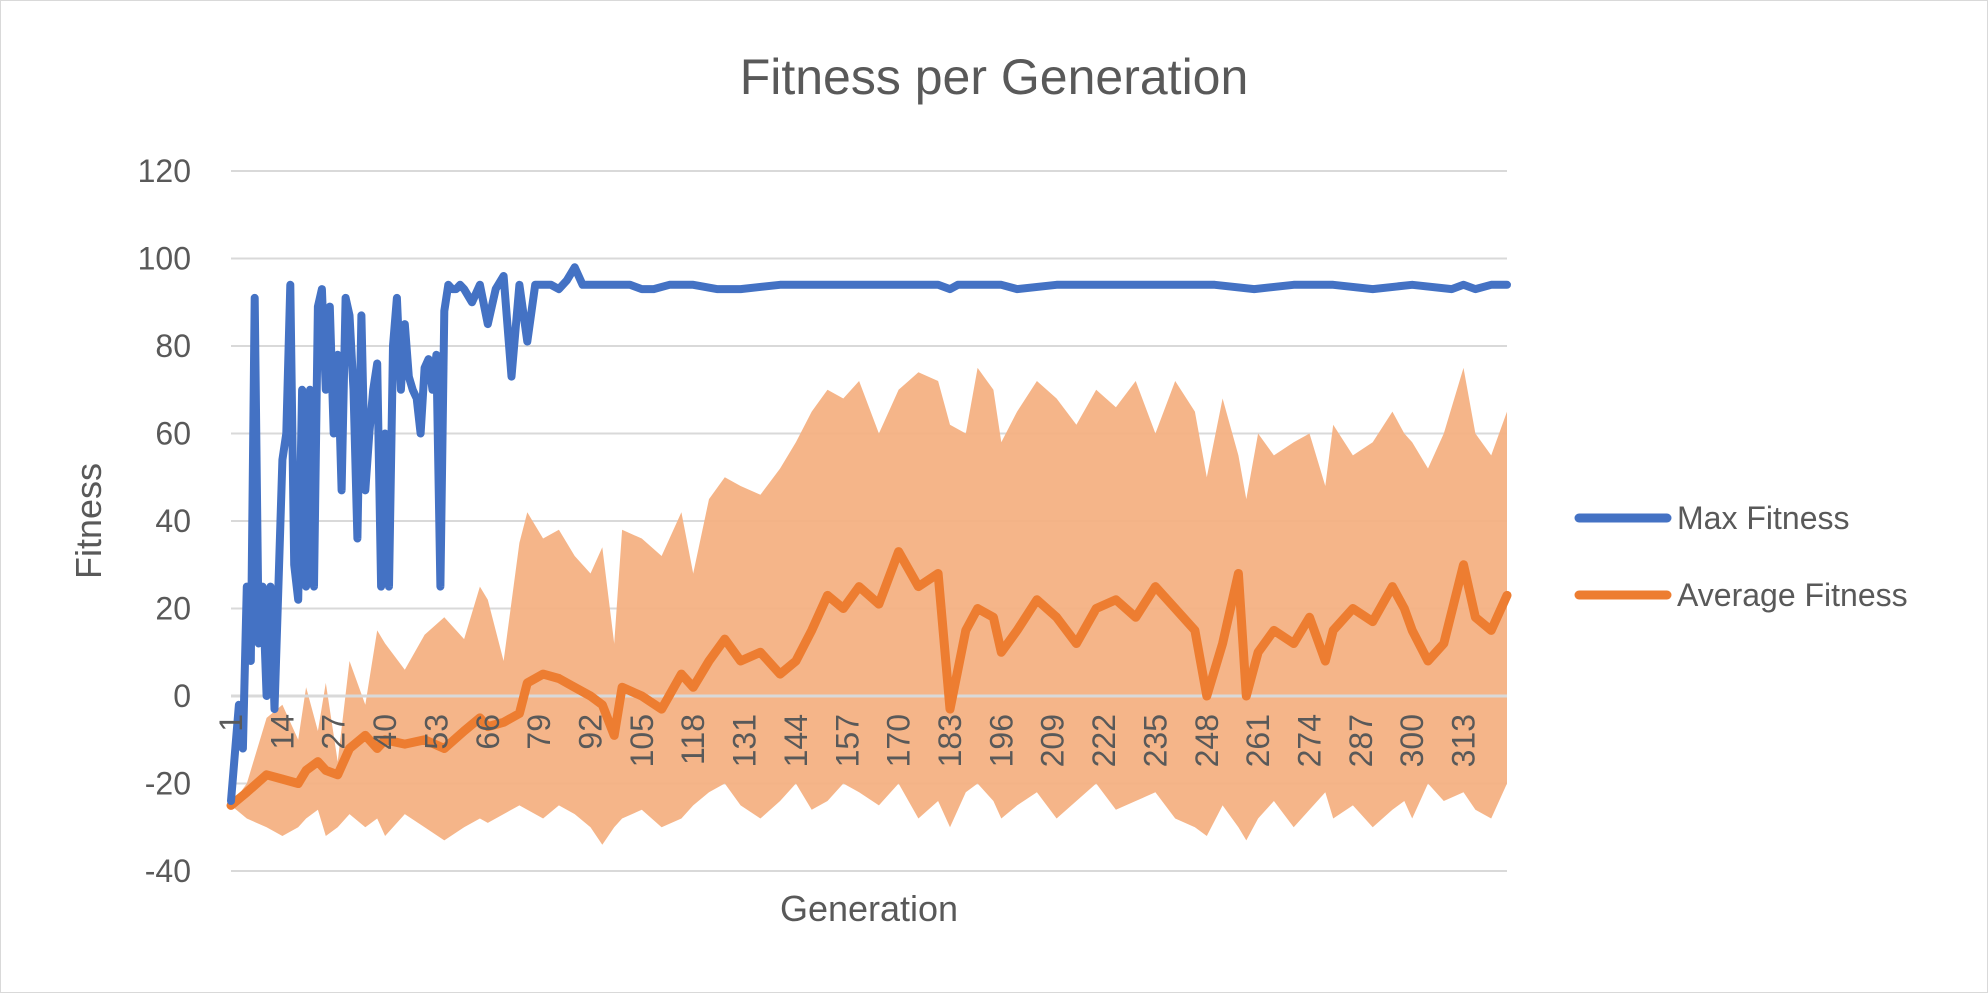  What do you see at coordinates (1763, 518) in the screenshot?
I see `legend-label-max: Max Fitness` at bounding box center [1763, 518].